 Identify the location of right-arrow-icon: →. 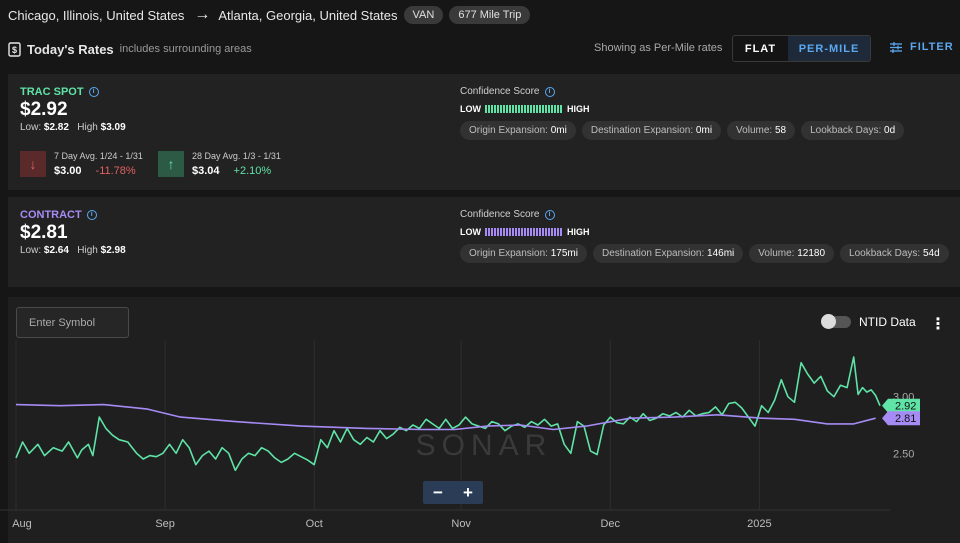
(202, 14).